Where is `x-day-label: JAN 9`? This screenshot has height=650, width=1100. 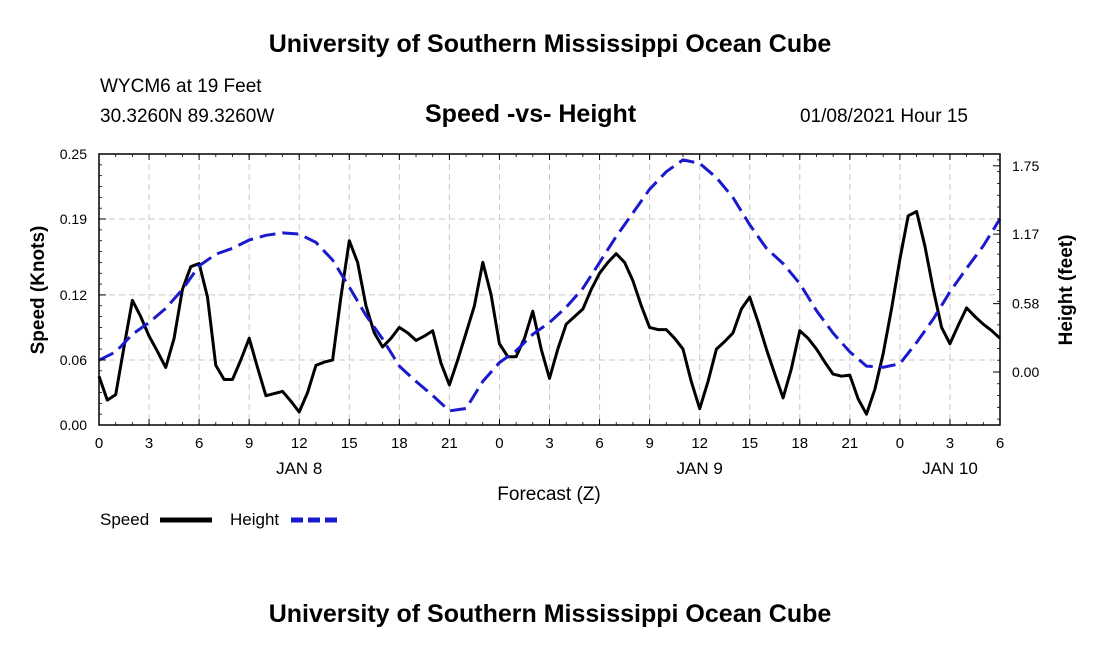
x-day-label: JAN 9 is located at coordinates (700, 468).